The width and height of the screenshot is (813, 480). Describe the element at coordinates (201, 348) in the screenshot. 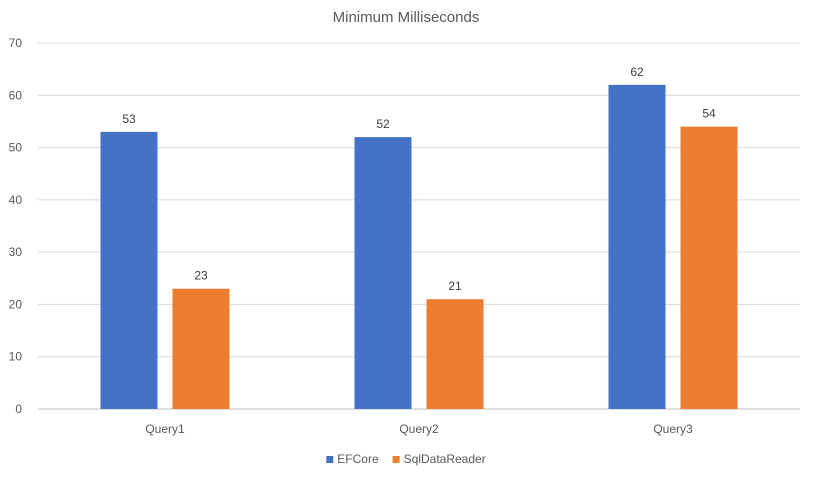

I see `bar-sqldatareader-query1` at that location.